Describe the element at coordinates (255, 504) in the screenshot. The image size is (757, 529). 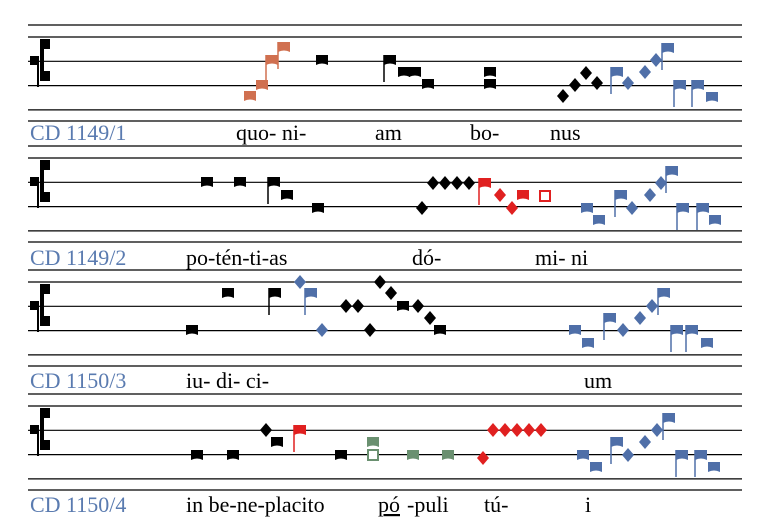
I see `syllable: in be-ne-placito` at that location.